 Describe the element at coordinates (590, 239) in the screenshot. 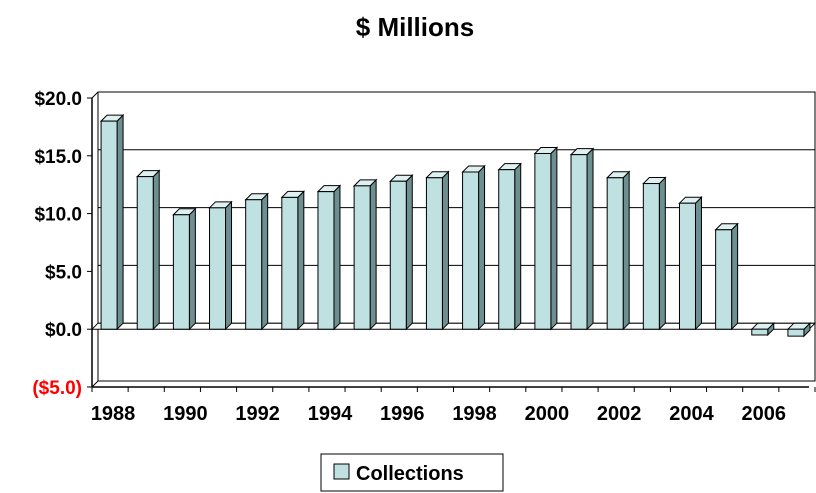

I see `bar-side-2001` at that location.